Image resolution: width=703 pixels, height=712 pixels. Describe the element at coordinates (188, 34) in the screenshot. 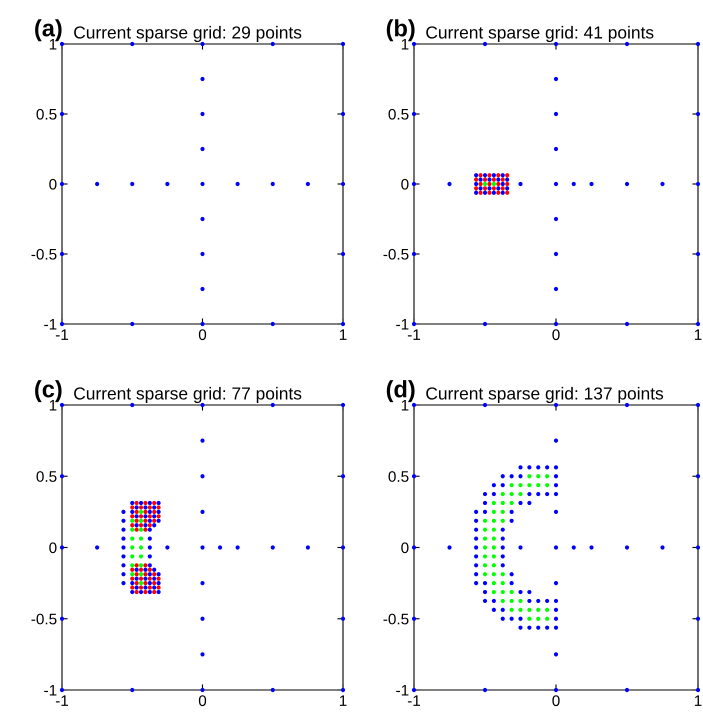

I see `chart-title: Current sparse grid: 29 points` at that location.